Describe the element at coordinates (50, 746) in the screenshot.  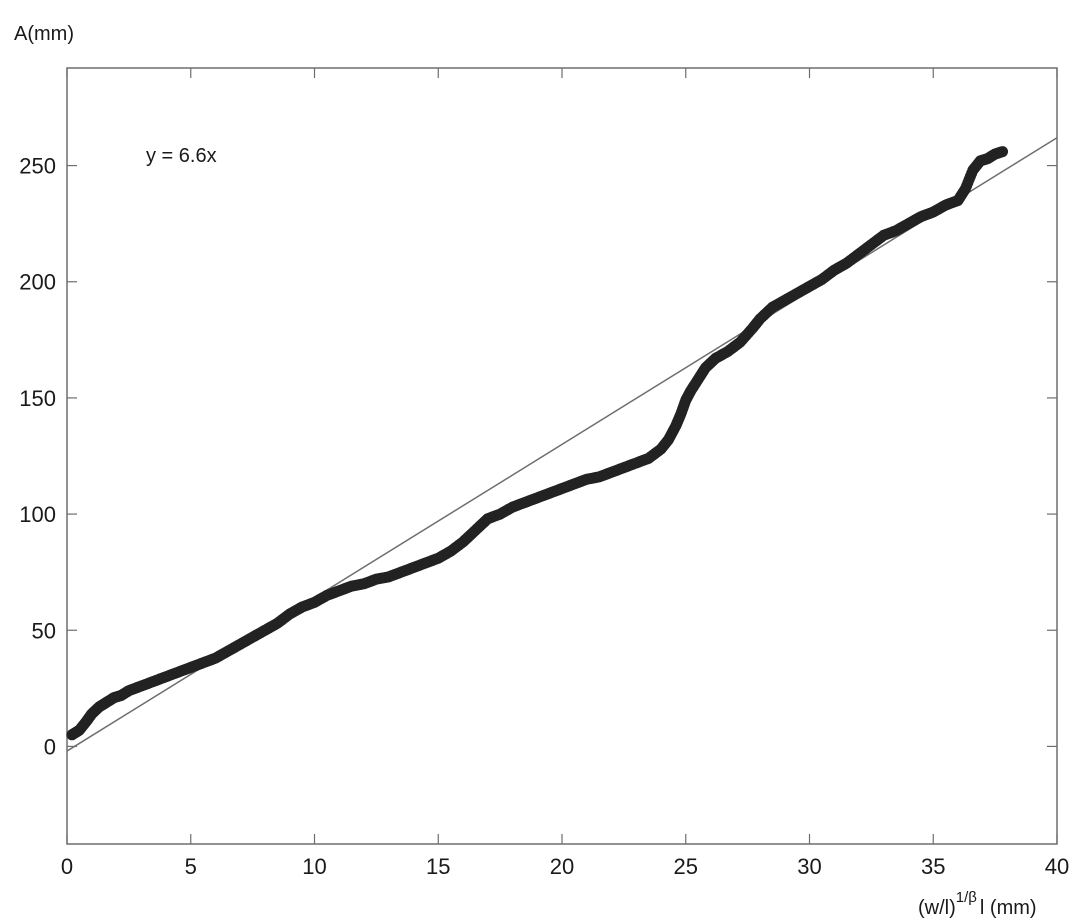
I see `y-tick-label: 0` at that location.